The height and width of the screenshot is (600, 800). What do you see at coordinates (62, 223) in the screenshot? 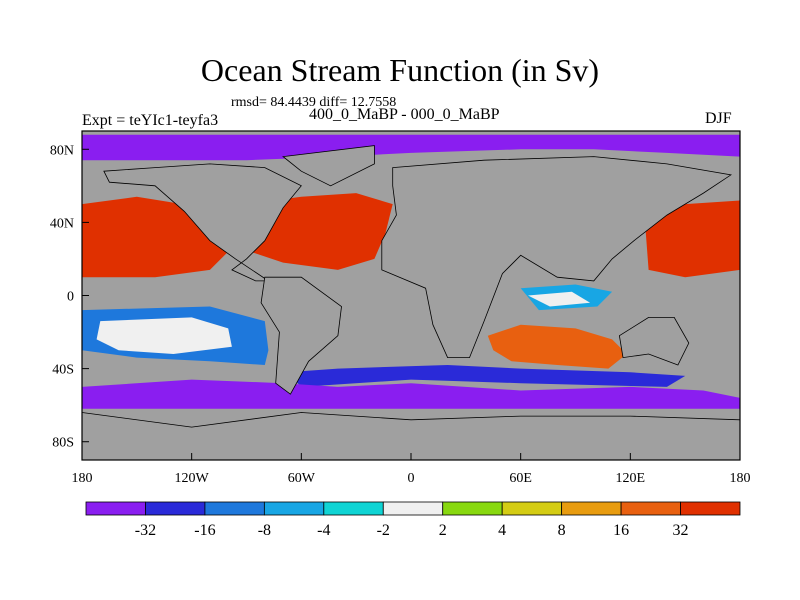
I see `y-tick-label: 40N` at bounding box center [62, 223].